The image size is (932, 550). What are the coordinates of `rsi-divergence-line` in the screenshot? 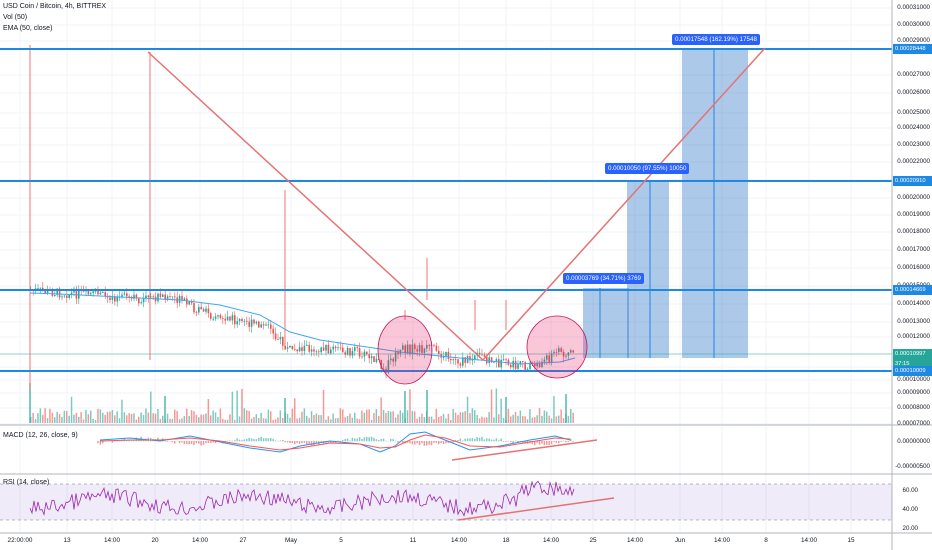 It's located at (536, 509).